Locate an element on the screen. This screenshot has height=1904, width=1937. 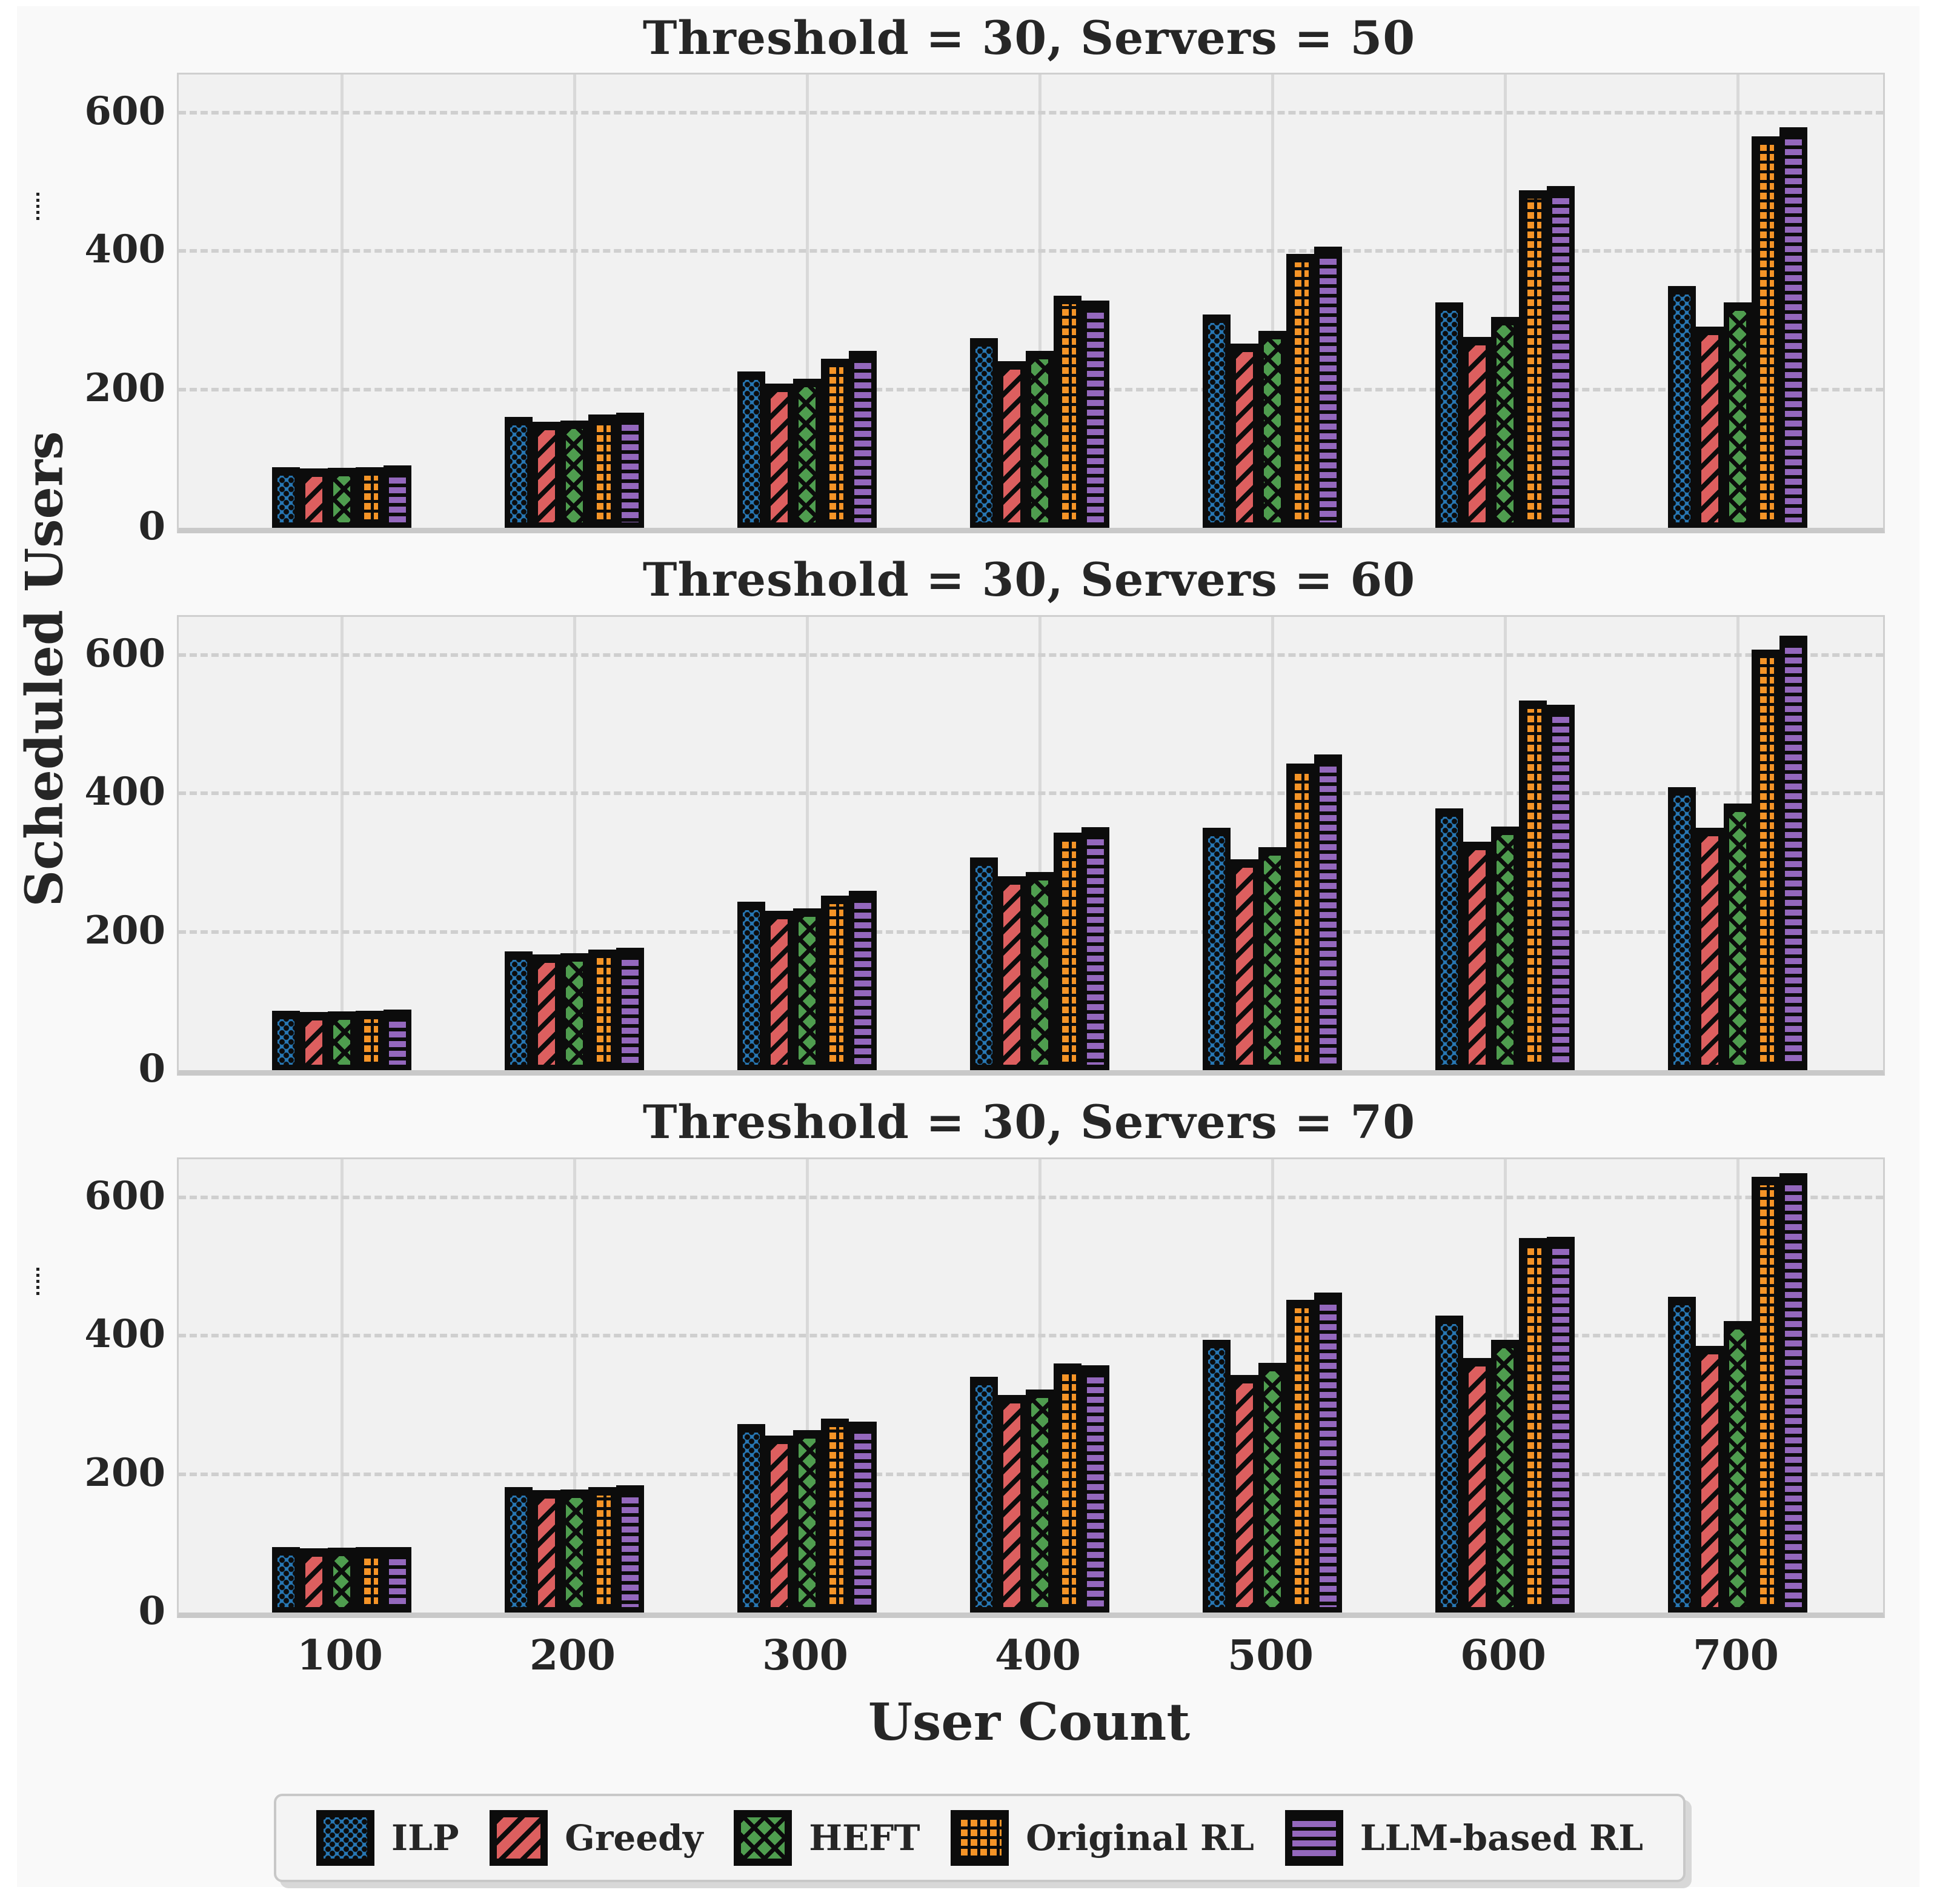
x-axis-label: User Count is located at coordinates (1029, 1722).